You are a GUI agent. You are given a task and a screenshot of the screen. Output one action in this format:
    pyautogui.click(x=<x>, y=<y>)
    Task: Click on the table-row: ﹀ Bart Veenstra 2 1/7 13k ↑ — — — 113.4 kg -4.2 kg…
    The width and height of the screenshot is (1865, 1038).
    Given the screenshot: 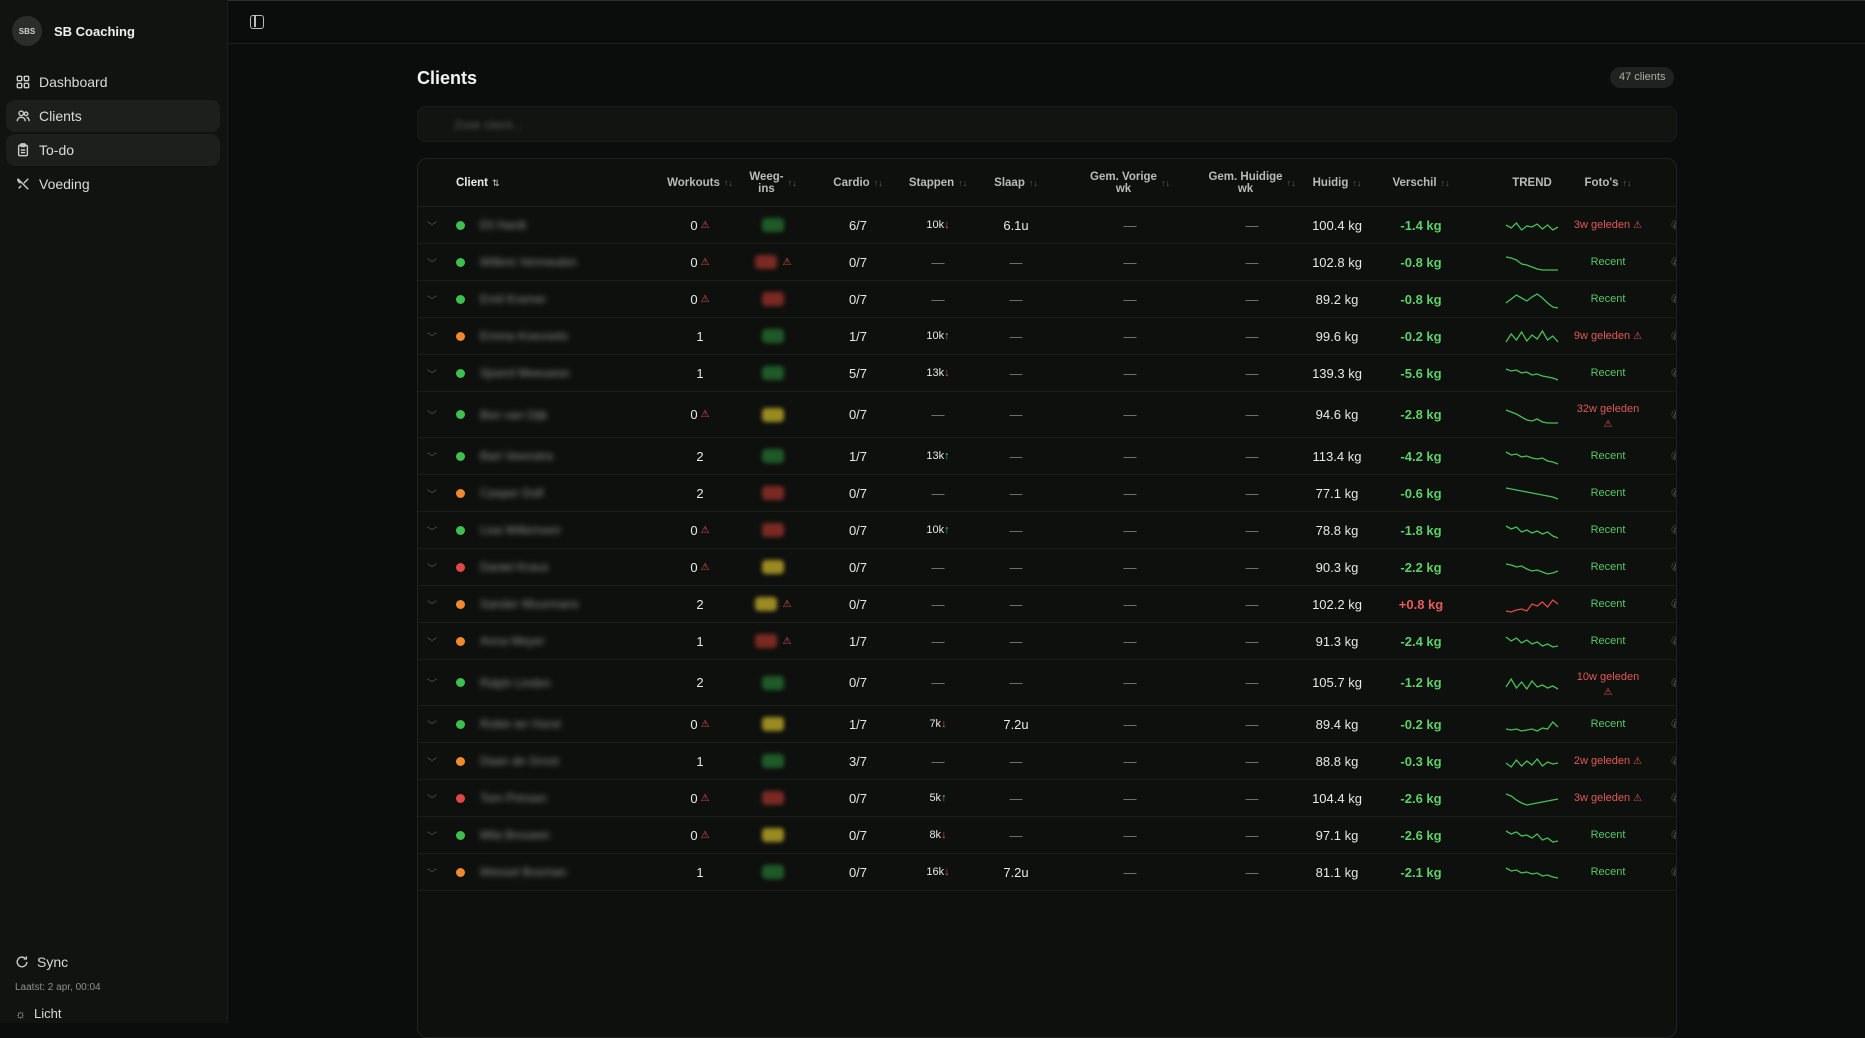 What is the action you would take?
    pyautogui.click(x=1047, y=456)
    